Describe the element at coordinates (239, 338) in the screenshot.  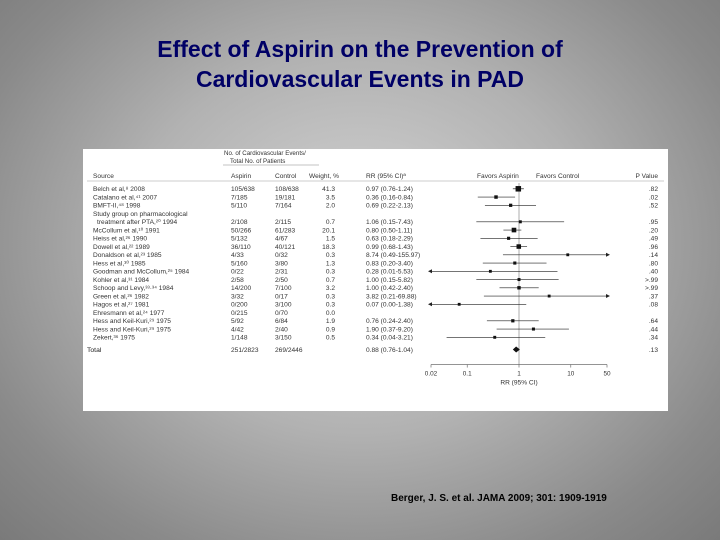
I see `row-17-aspirin: 1/148` at that location.